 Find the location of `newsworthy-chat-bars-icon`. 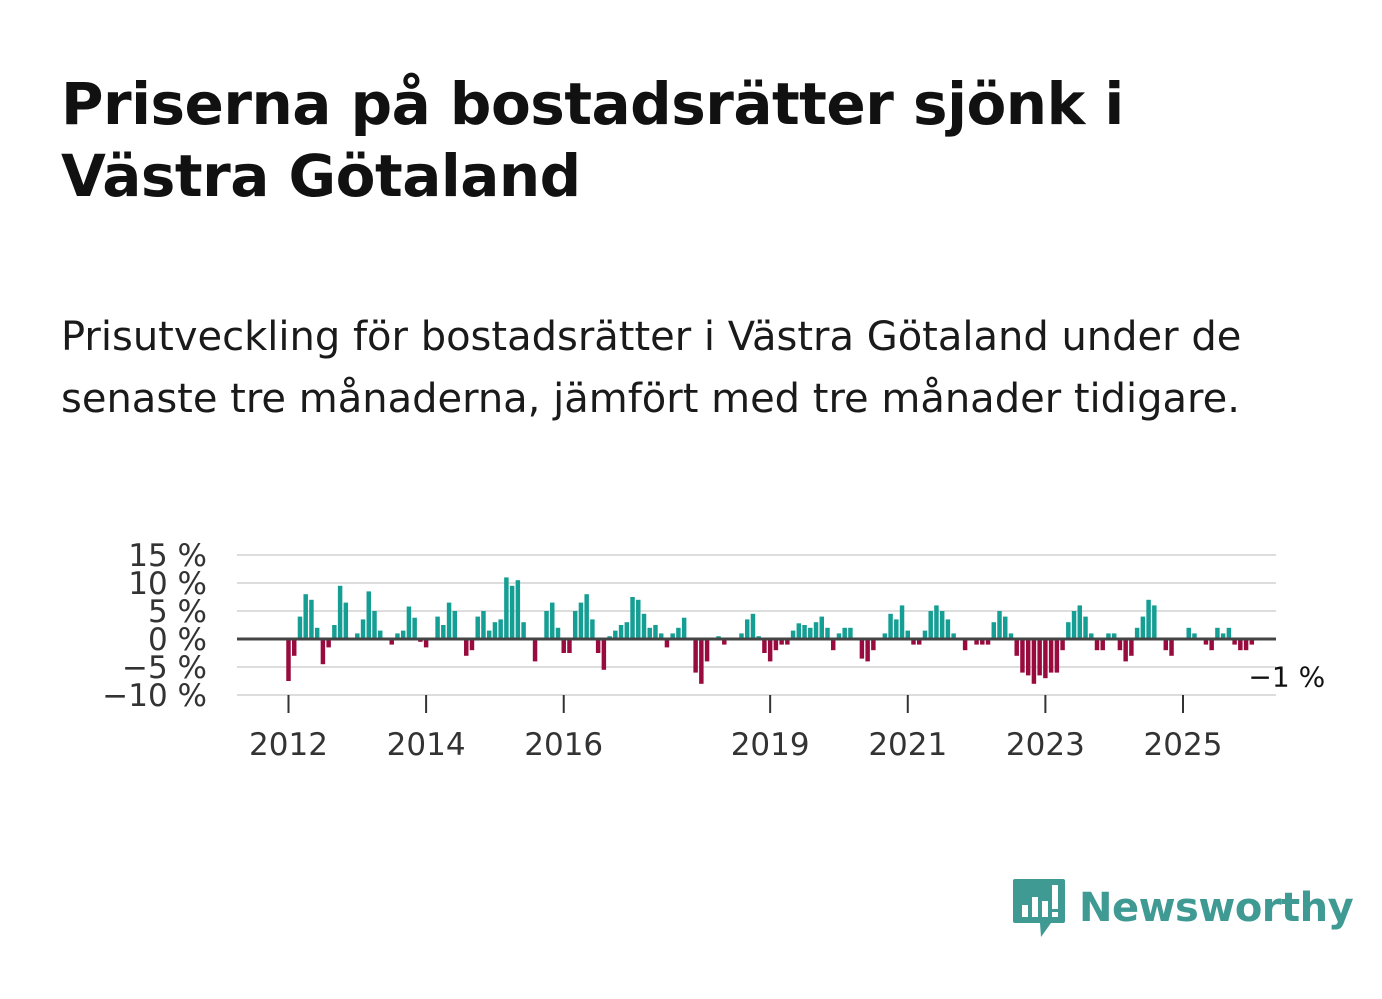

newsworthy-chat-bars-icon is located at coordinates (1039, 908).